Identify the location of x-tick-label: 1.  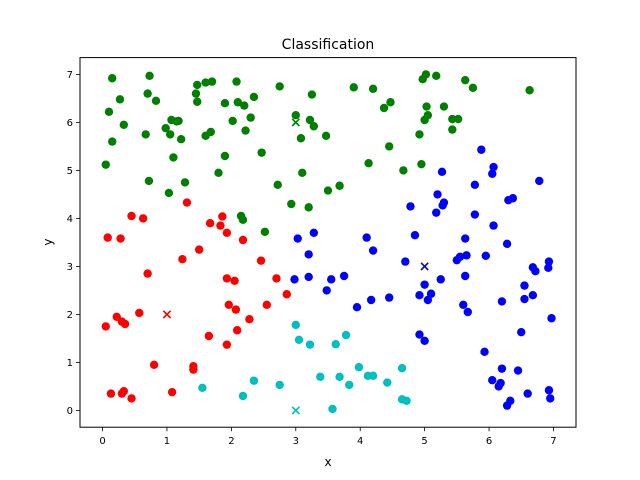
(167, 441).